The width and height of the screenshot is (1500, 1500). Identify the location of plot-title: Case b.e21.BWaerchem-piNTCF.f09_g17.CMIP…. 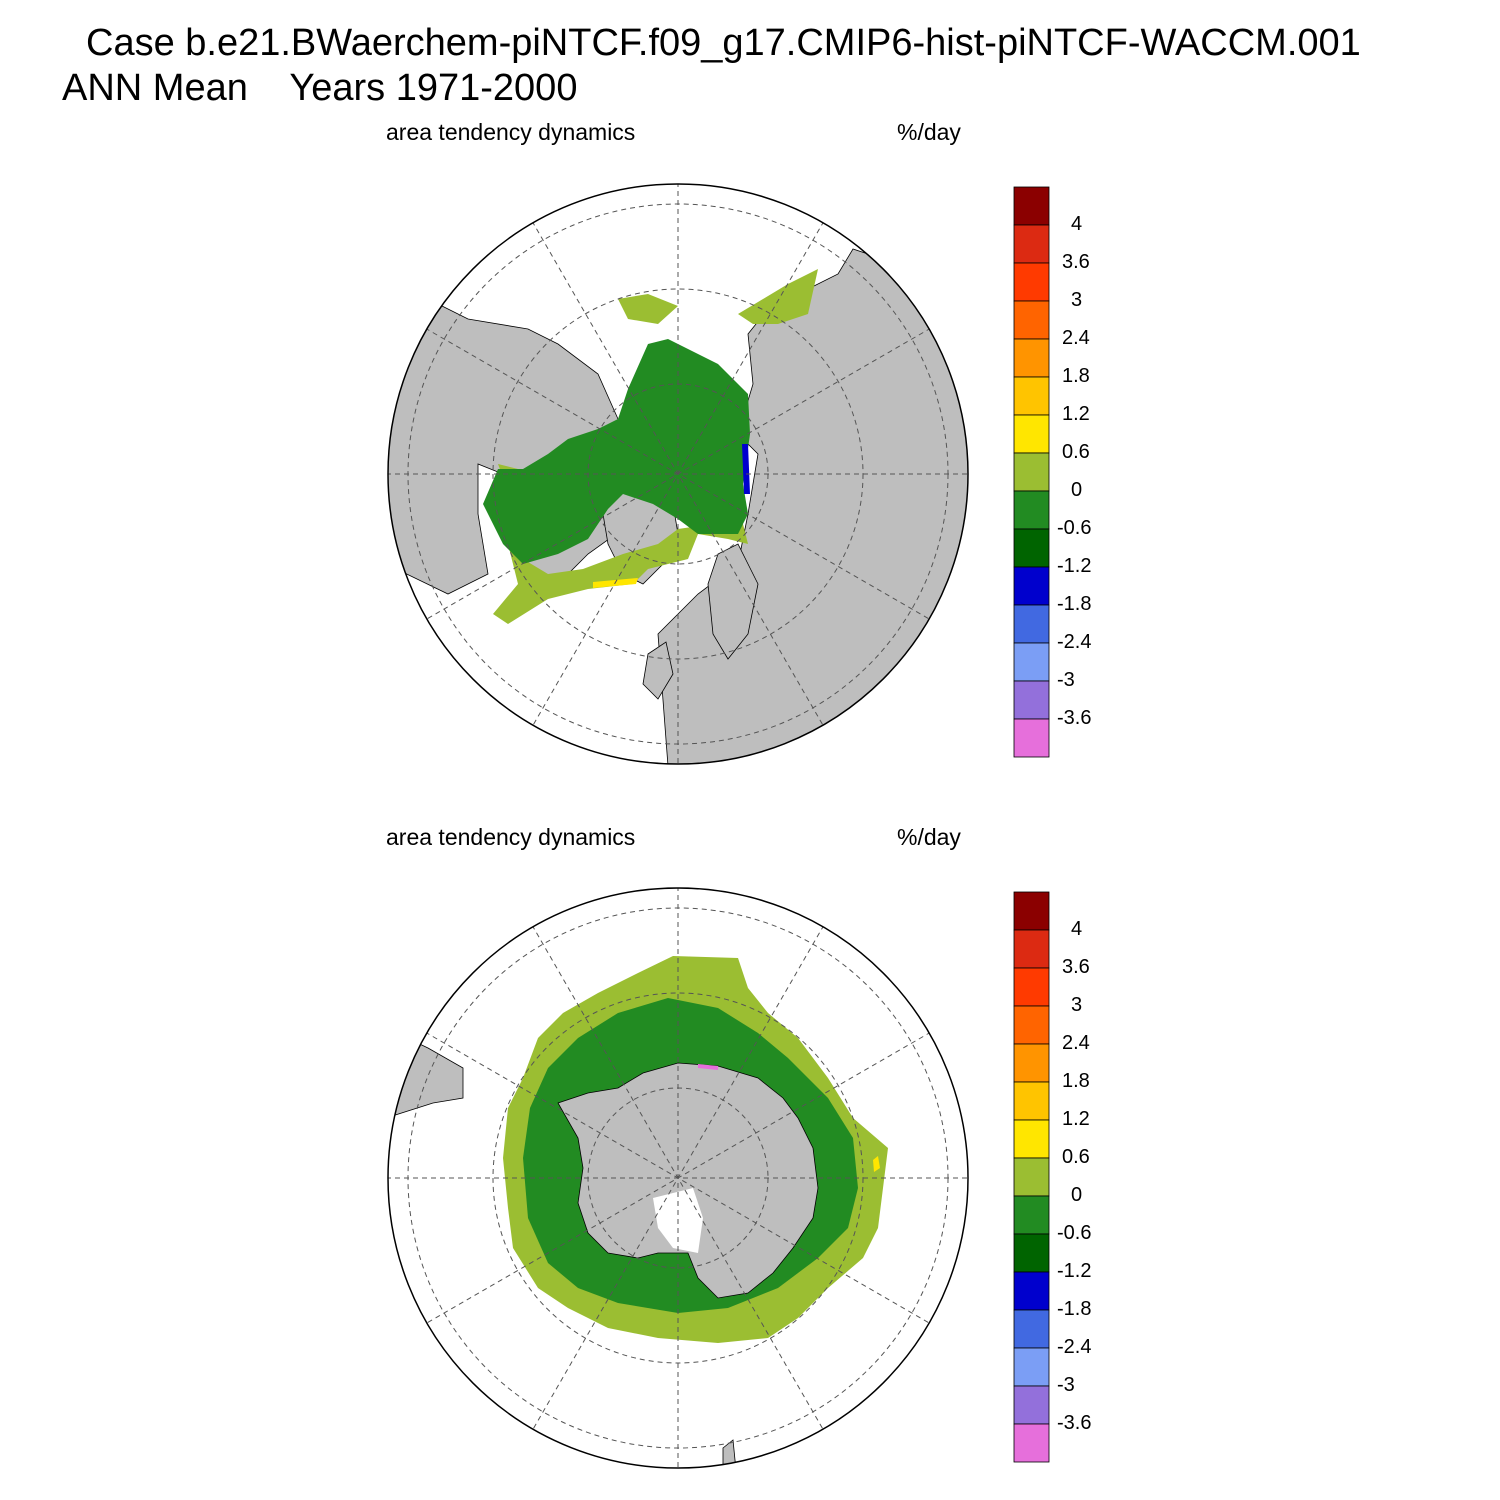
(723, 43).